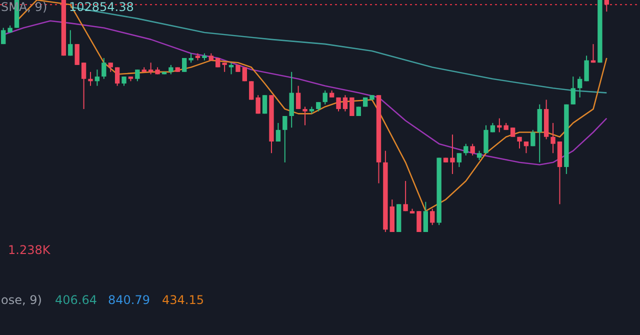  Describe the element at coordinates (129, 300) in the screenshot. I see `text: 840.79` at that location.